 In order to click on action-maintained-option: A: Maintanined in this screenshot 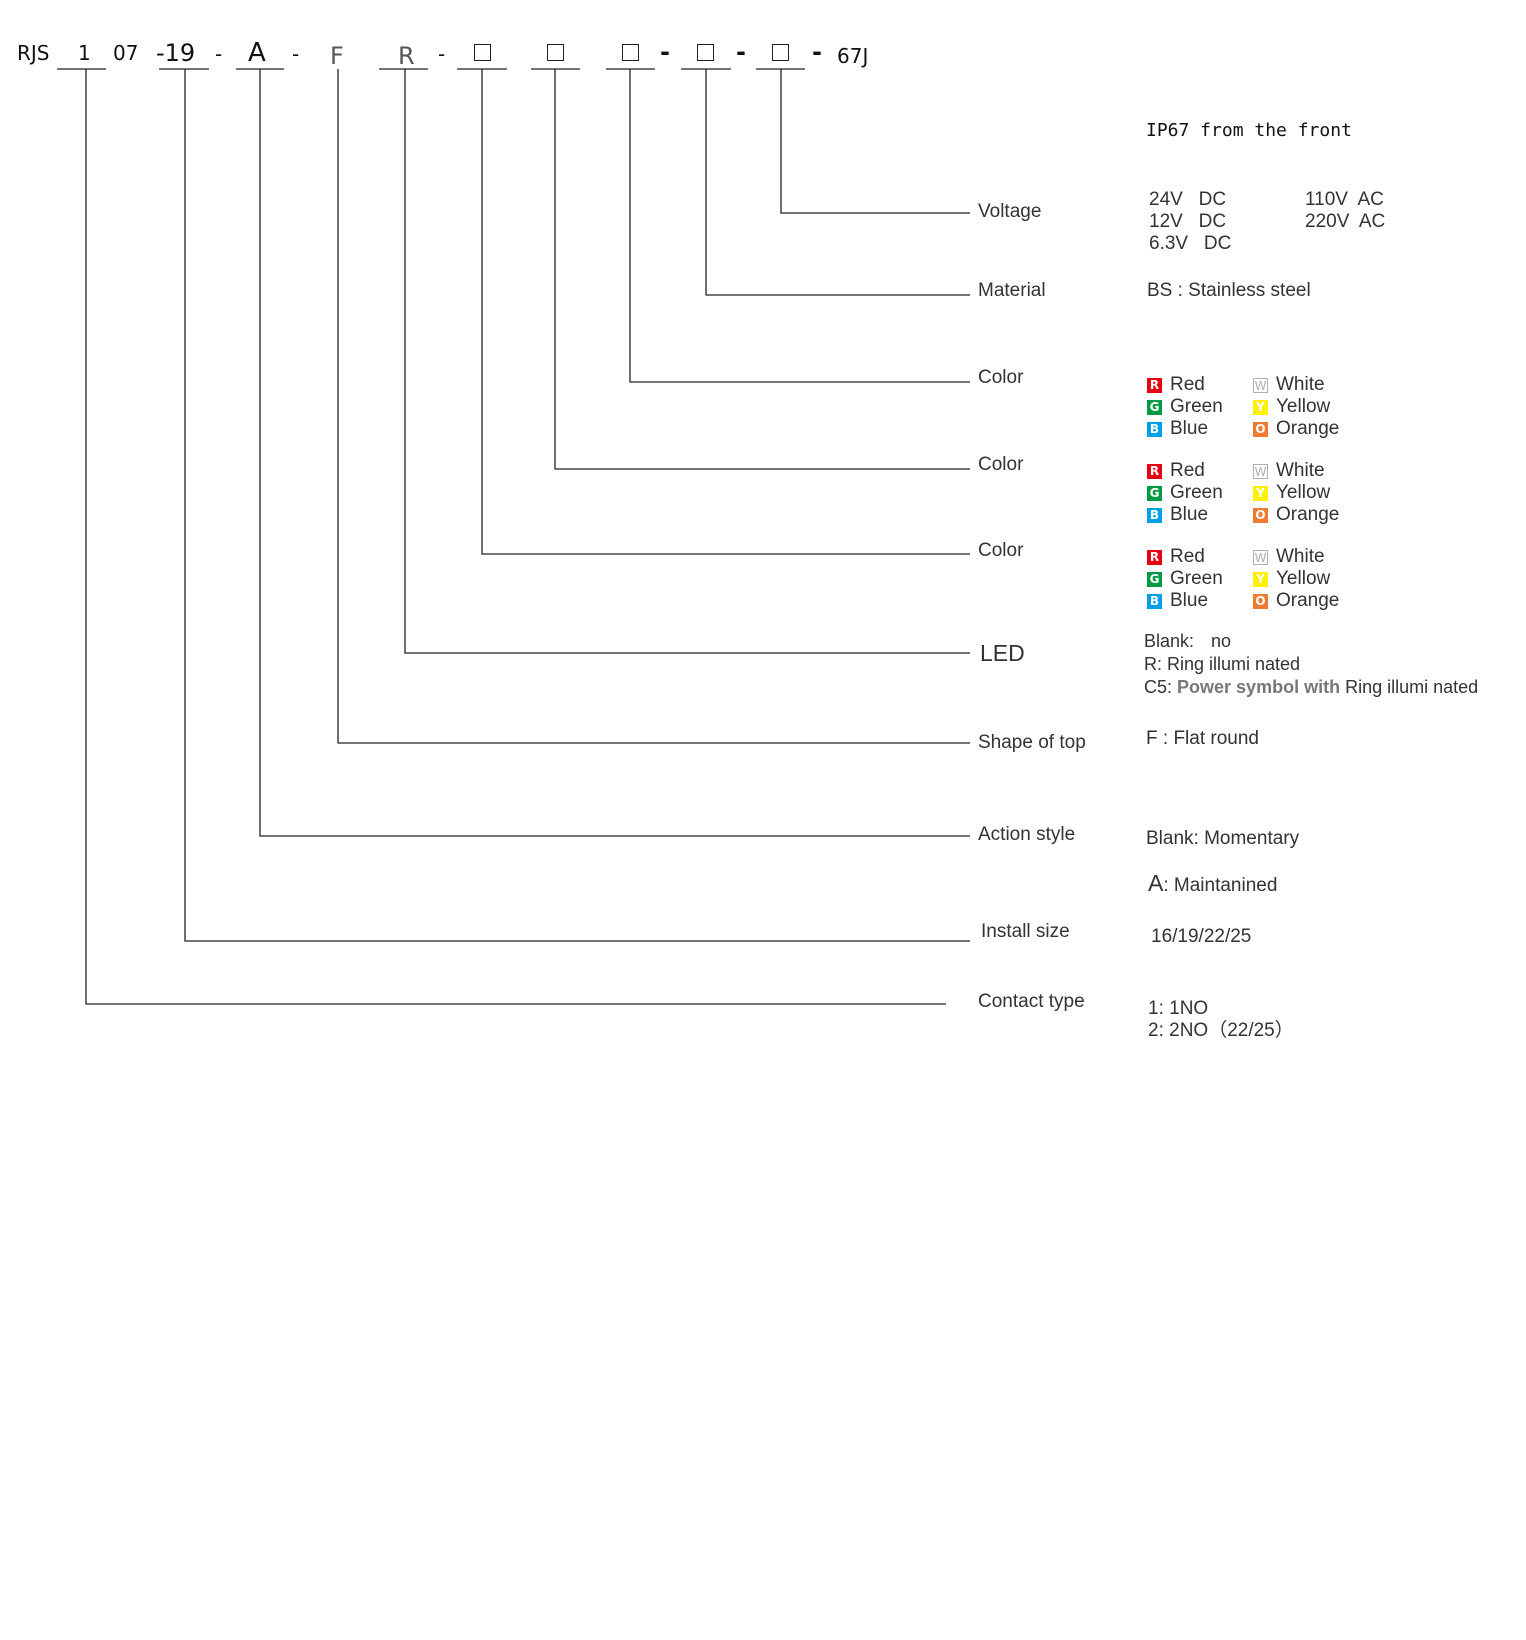, I will do `click(1212, 884)`.